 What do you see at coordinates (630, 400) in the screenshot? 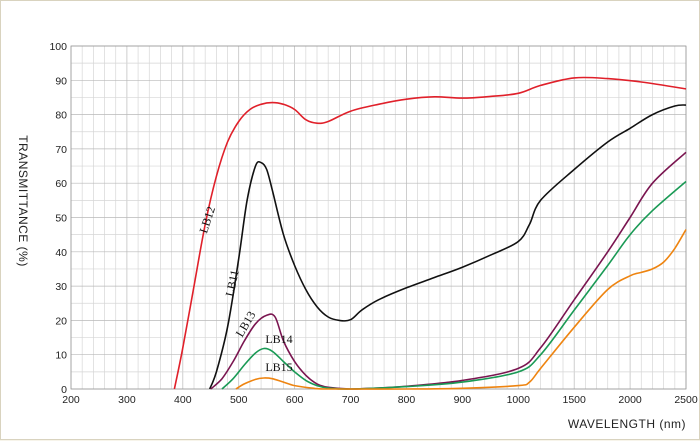
I see `x-tick-label: 2000` at bounding box center [630, 400].